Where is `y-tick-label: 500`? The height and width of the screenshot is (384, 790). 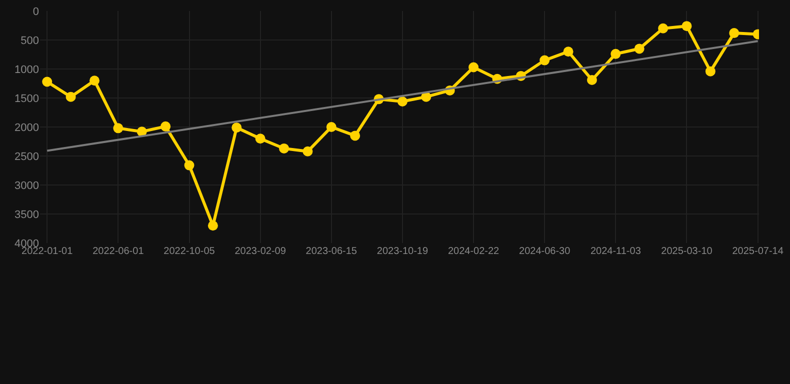 y-tick-label: 500 is located at coordinates (29, 40).